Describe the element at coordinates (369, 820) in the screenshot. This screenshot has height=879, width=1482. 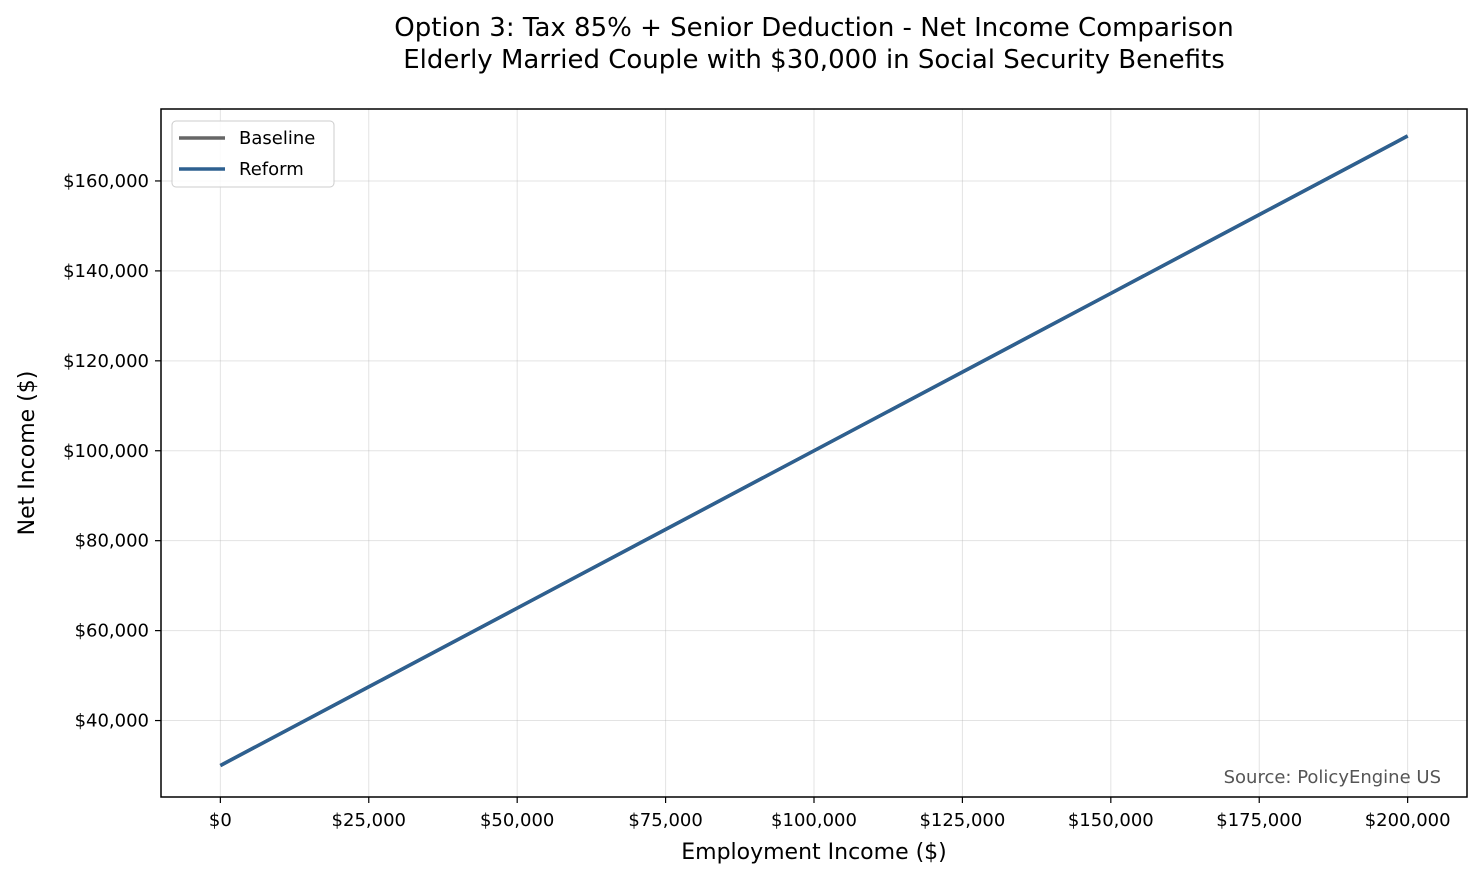
I see `x-tick-label: $25,000` at that location.